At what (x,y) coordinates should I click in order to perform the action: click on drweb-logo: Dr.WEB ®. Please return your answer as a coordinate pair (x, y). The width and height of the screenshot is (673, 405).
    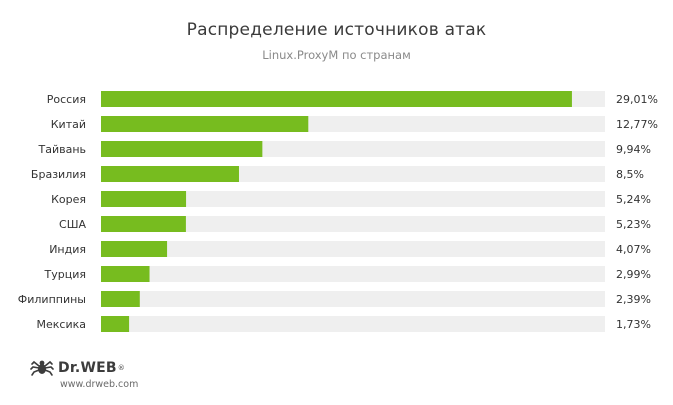
    Looking at the image, I should click on (77, 368).